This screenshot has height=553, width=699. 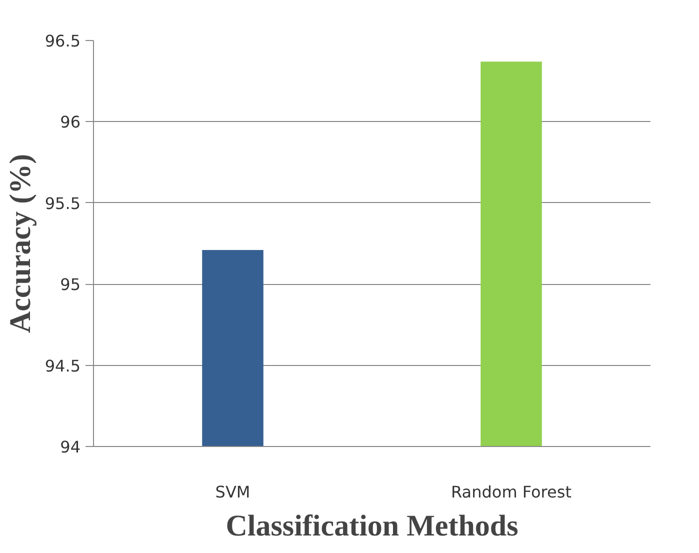 I want to click on y-tick-label: 95.5, so click(x=62, y=203).